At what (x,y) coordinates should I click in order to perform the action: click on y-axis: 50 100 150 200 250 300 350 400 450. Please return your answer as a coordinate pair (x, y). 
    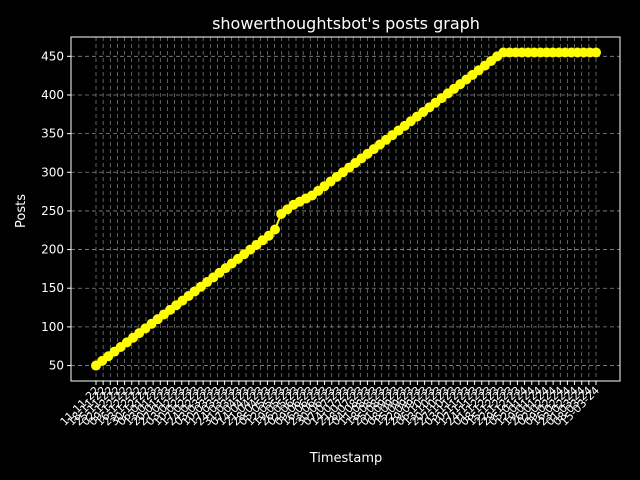
    Looking at the image, I should click on (56, 211).